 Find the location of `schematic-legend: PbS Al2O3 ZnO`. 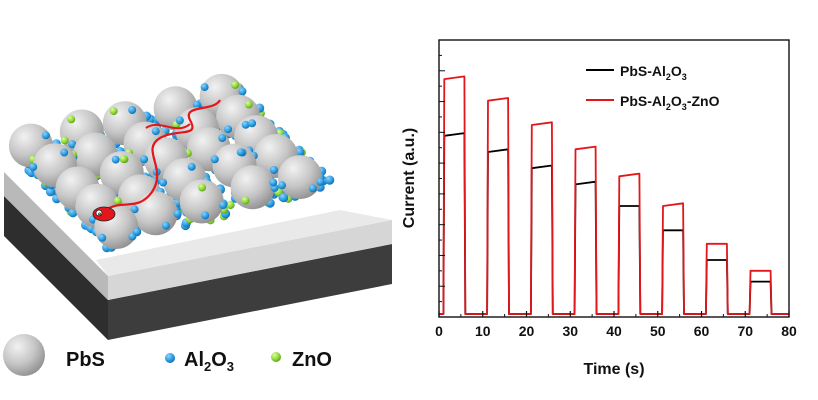

schematic-legend: PbS Al2O3 ZnO is located at coordinates (167, 355).